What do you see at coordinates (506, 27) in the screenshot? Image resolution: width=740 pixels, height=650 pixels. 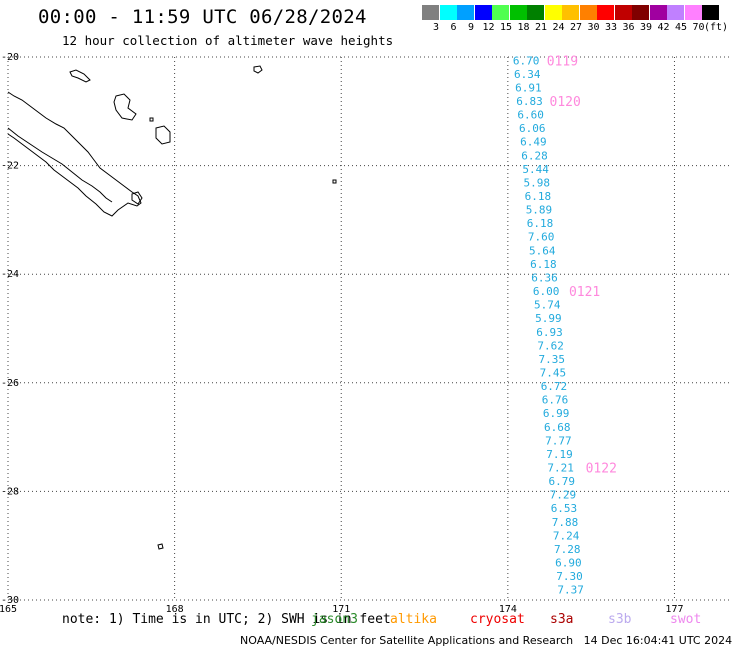 I see `legend-label: 15` at bounding box center [506, 27].